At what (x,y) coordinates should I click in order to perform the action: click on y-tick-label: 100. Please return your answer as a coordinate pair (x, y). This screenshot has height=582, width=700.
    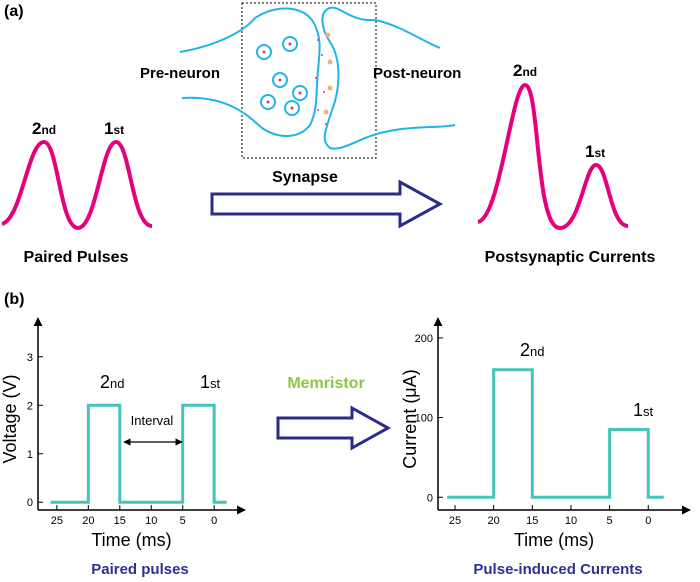
    Looking at the image, I should click on (424, 419).